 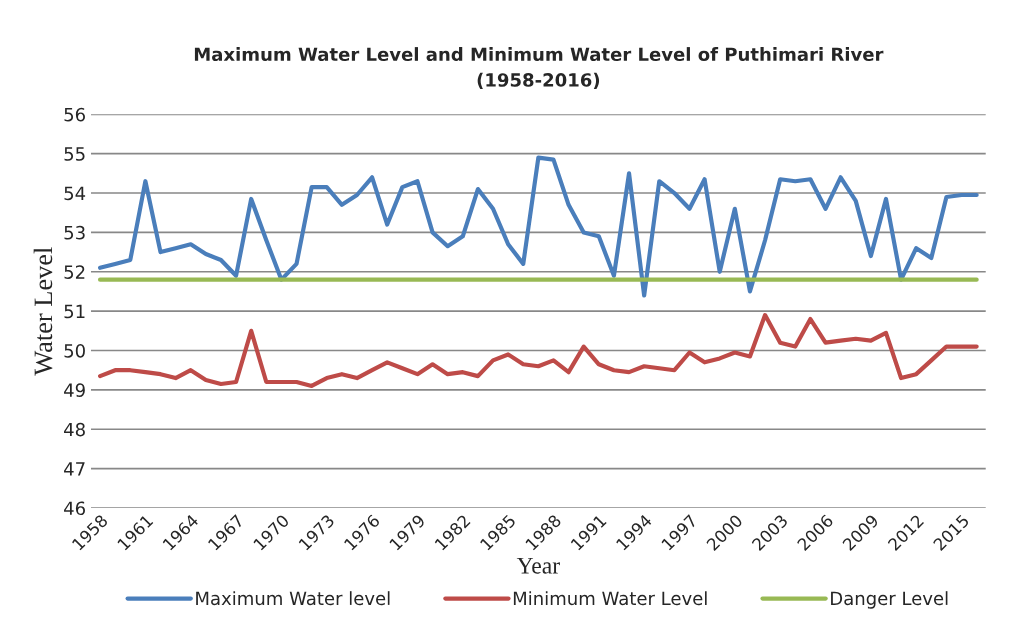 I want to click on line-series, so click(x=538, y=351).